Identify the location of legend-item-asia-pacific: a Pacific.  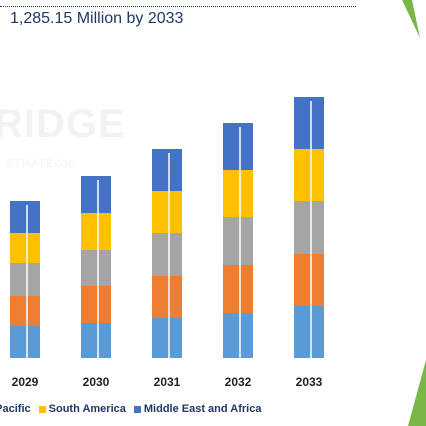
(15, 409).